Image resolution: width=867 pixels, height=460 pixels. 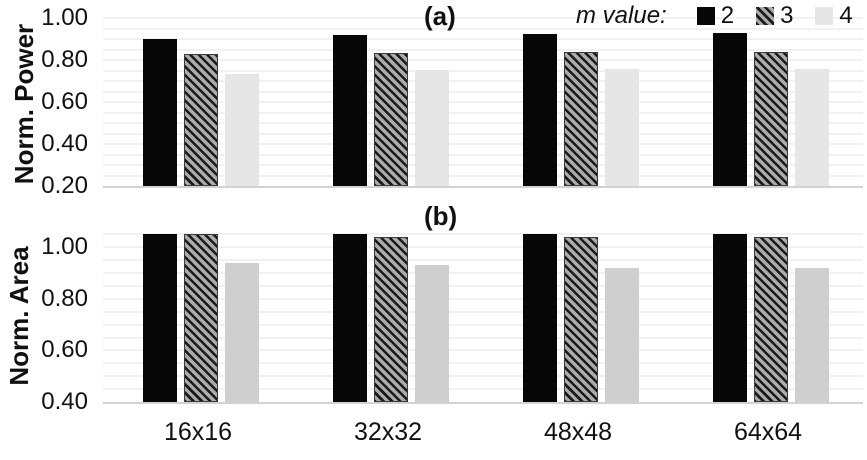 What do you see at coordinates (578, 432) in the screenshot?
I see `x-category-label: 48x48` at bounding box center [578, 432].